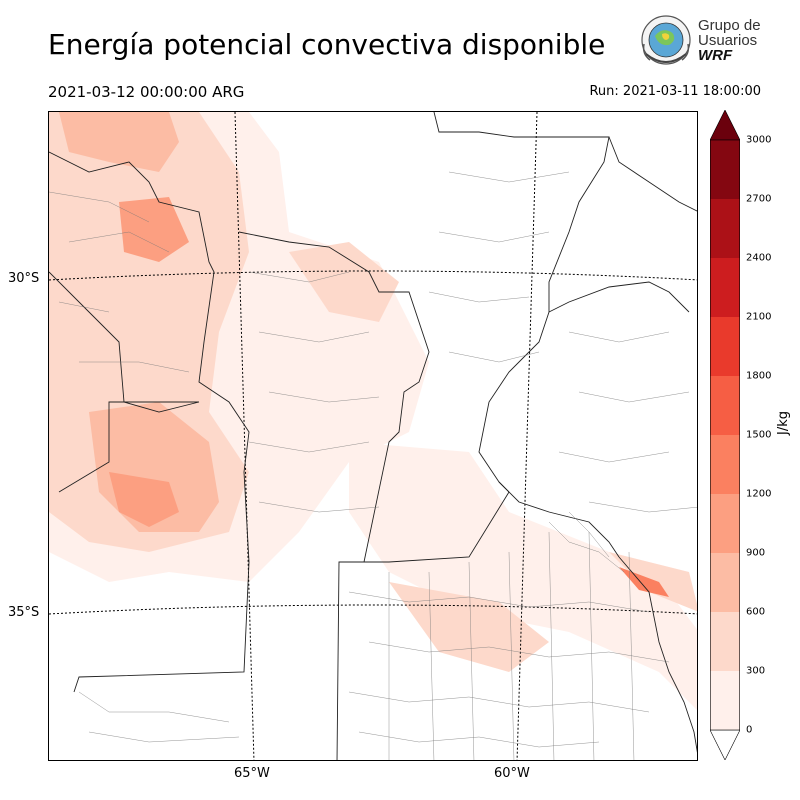 The height and width of the screenshot is (800, 800). I want to click on colorbar-tick-label: 3000, so click(759, 140).